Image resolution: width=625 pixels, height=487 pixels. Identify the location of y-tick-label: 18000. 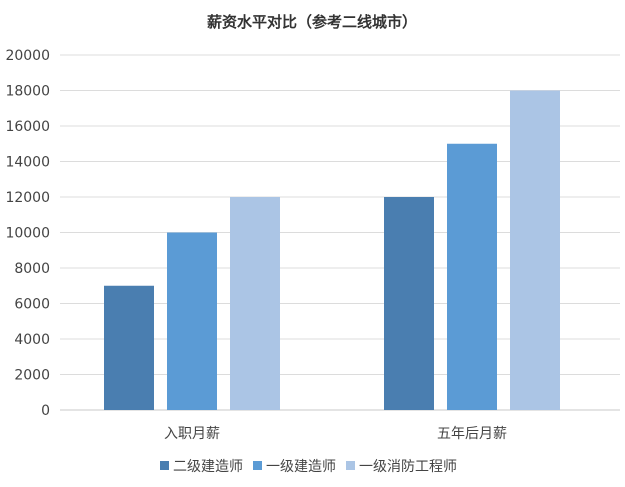
(27, 92).